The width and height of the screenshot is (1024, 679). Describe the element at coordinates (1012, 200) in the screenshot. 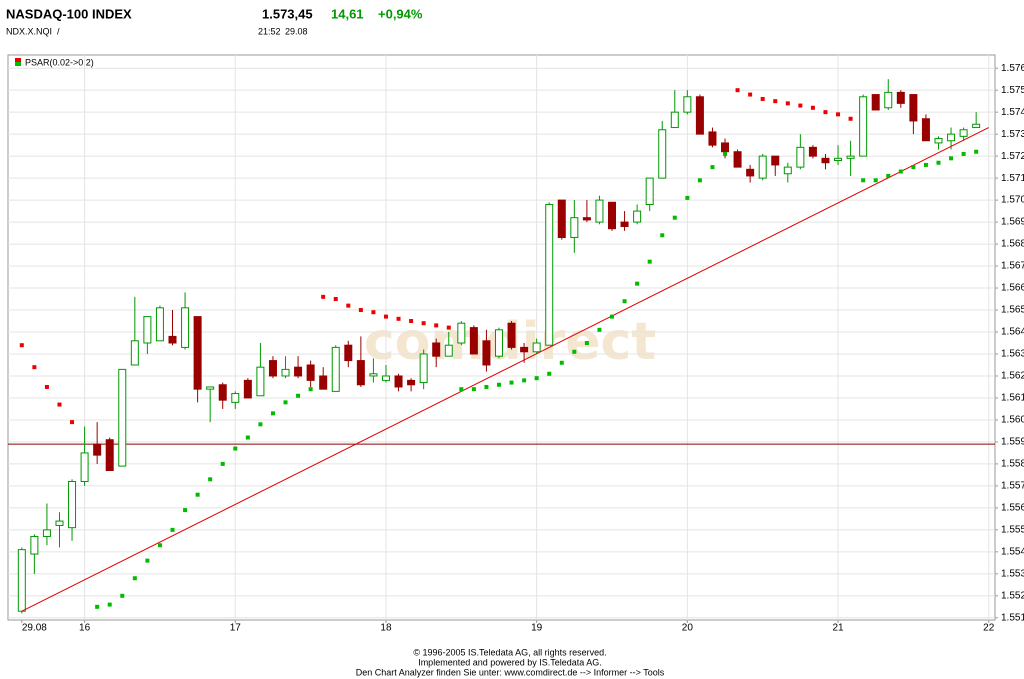

I see `y-tick-label: 1.570` at that location.